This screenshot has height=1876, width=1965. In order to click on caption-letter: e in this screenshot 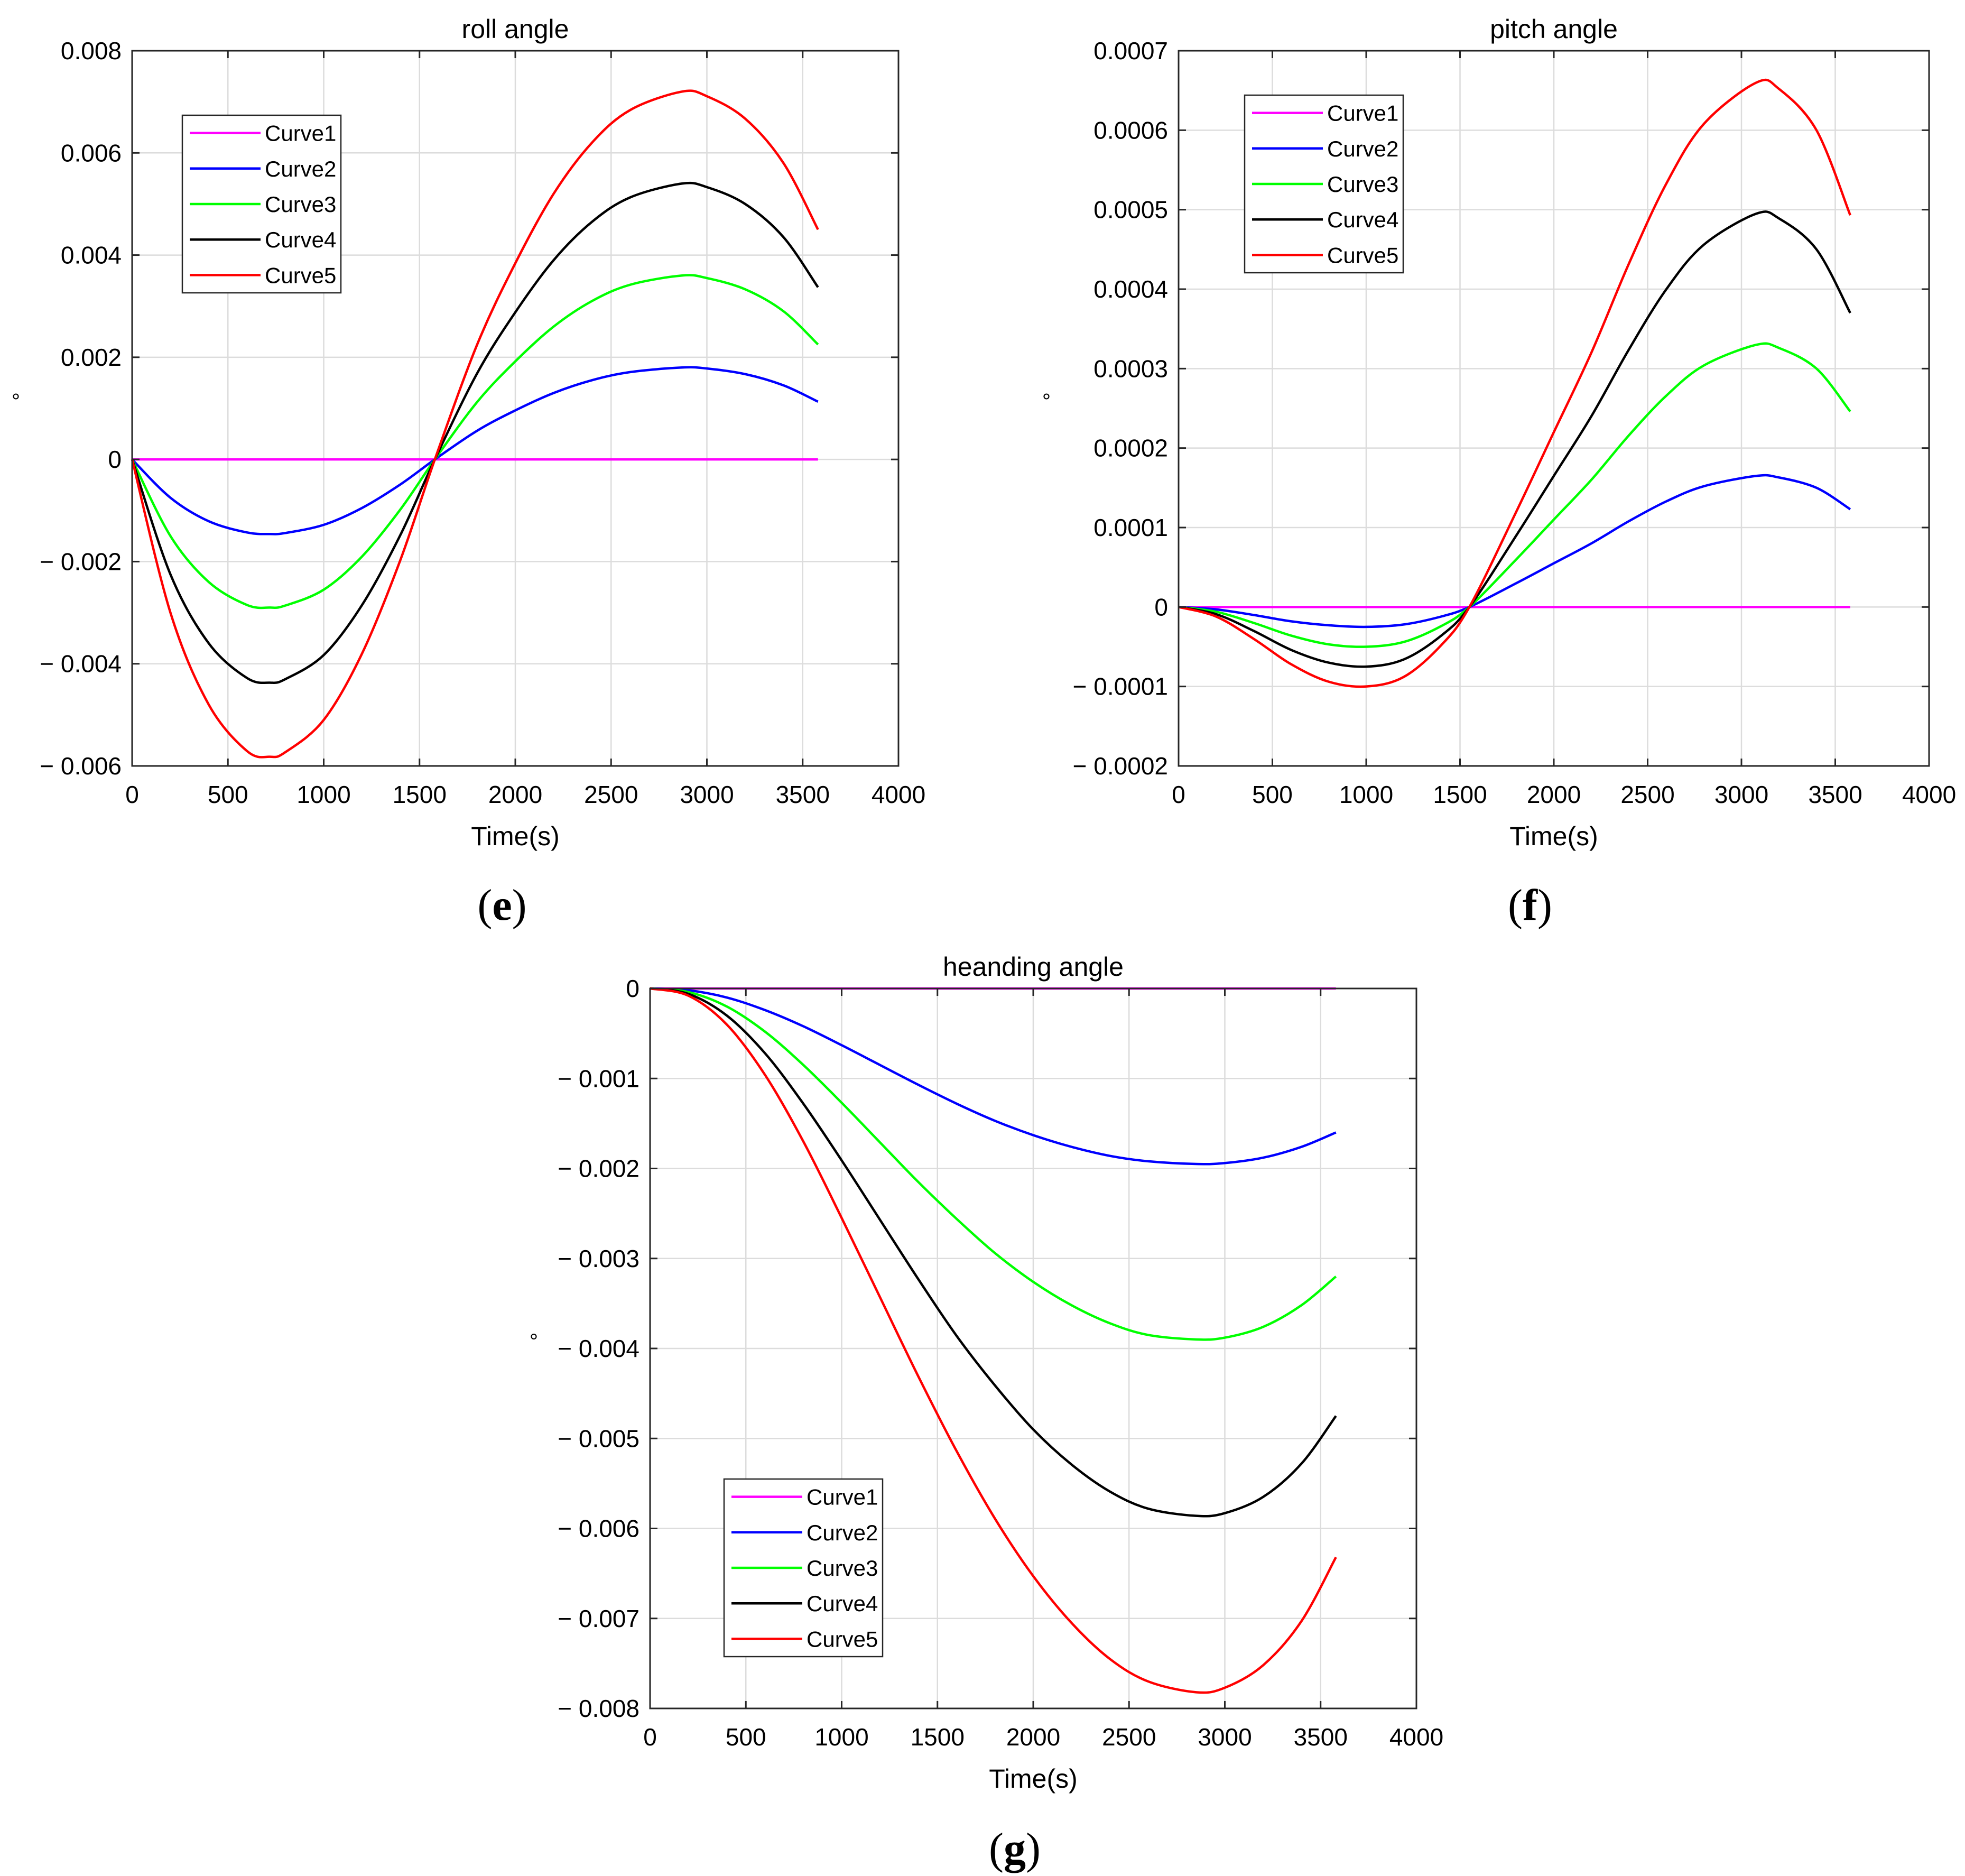, I will do `click(502, 906)`.